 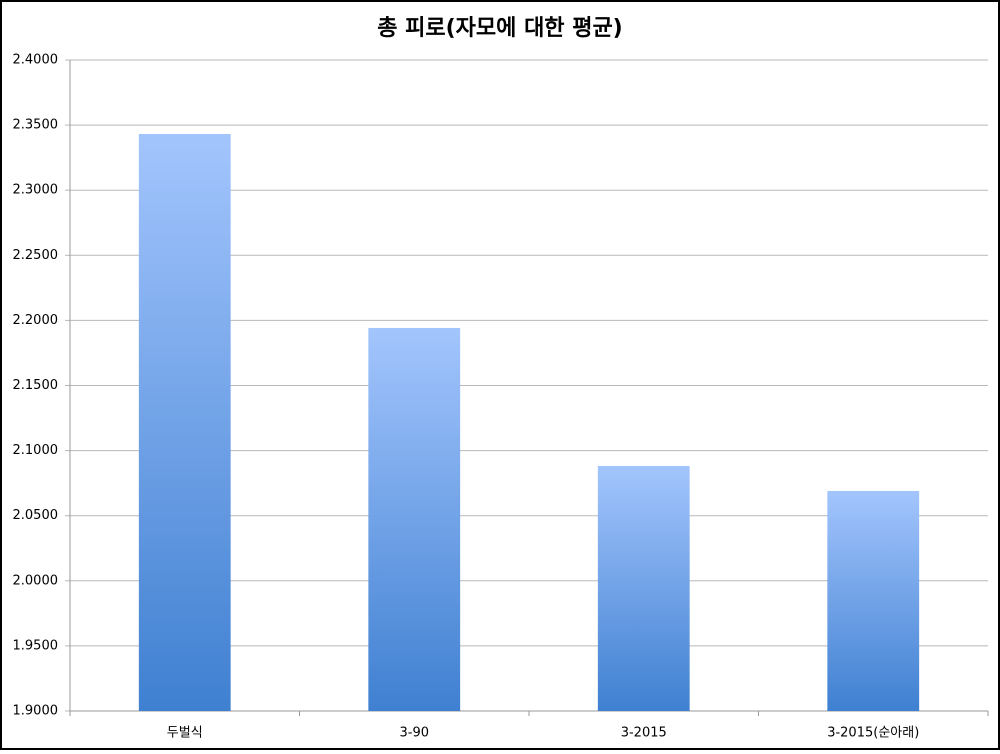 I want to click on y-tick-label: 2.3000, so click(x=36, y=190).